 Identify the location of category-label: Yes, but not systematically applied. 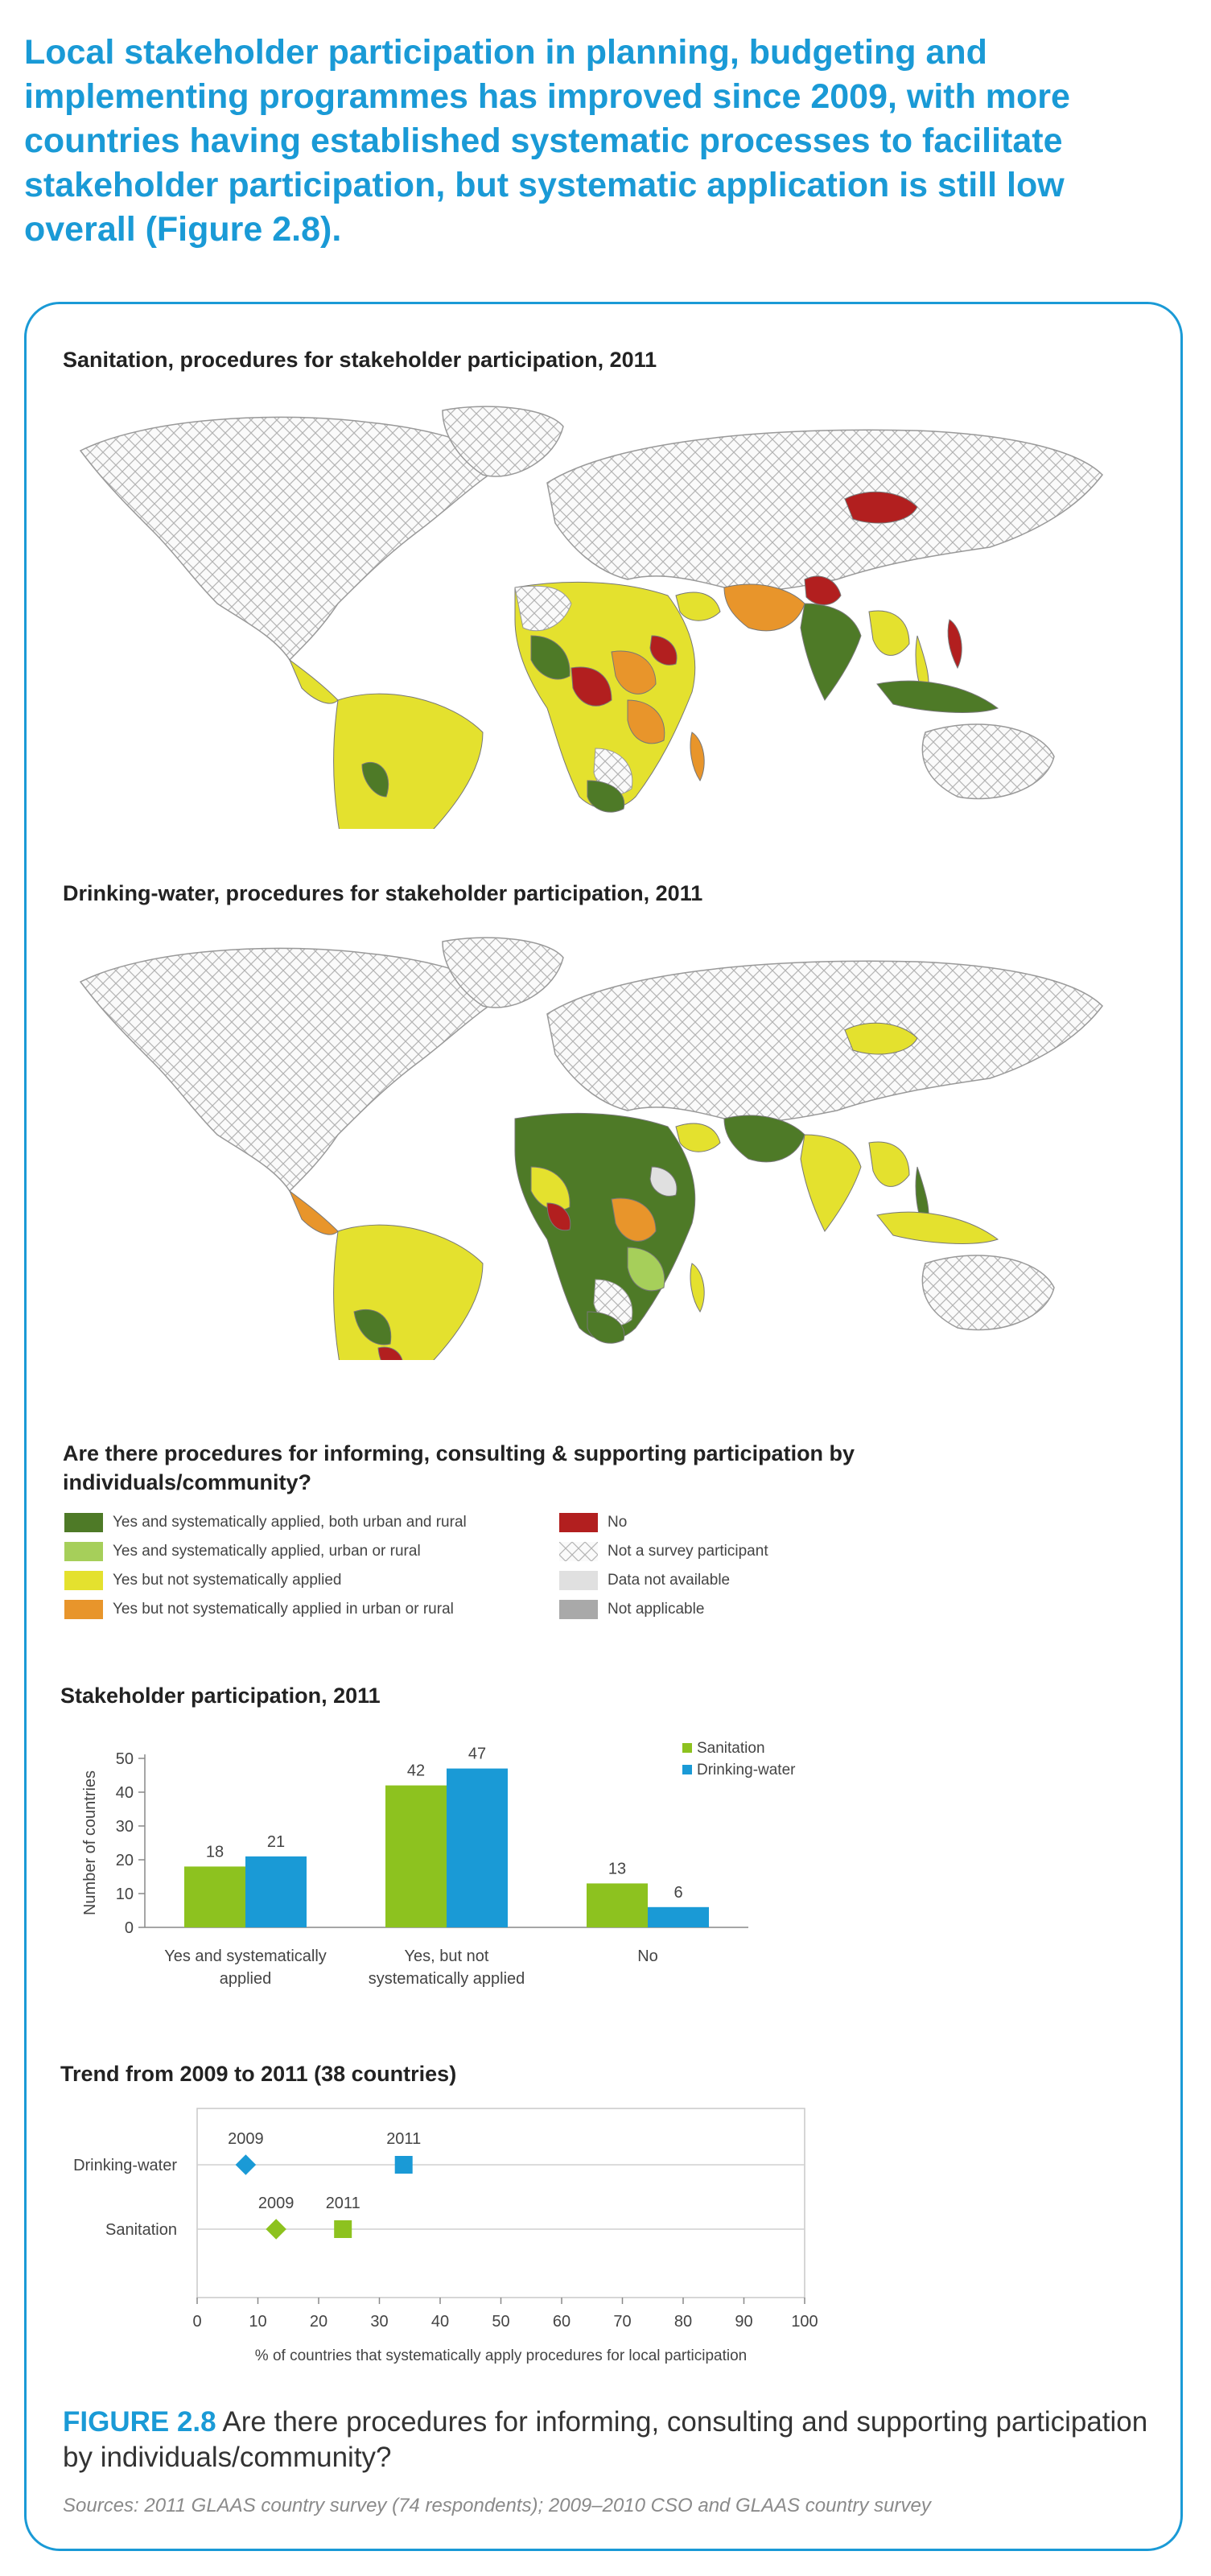
(447, 1967).